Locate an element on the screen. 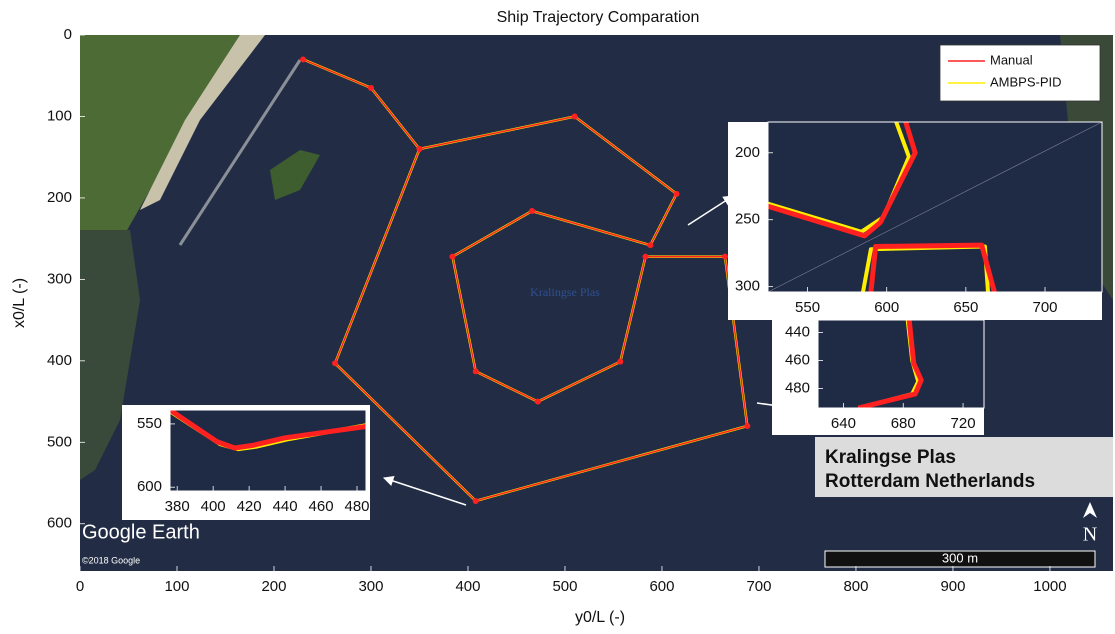 This screenshot has width=1115, height=634. copyright: ©2018 Google is located at coordinates (111, 560).